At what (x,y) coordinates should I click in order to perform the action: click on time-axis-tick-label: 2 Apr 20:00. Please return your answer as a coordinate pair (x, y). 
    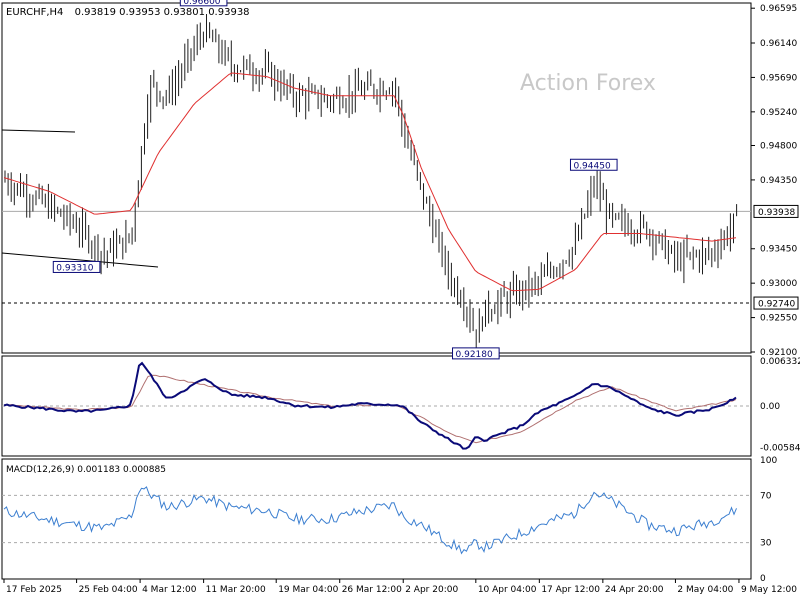
    Looking at the image, I should click on (431, 590).